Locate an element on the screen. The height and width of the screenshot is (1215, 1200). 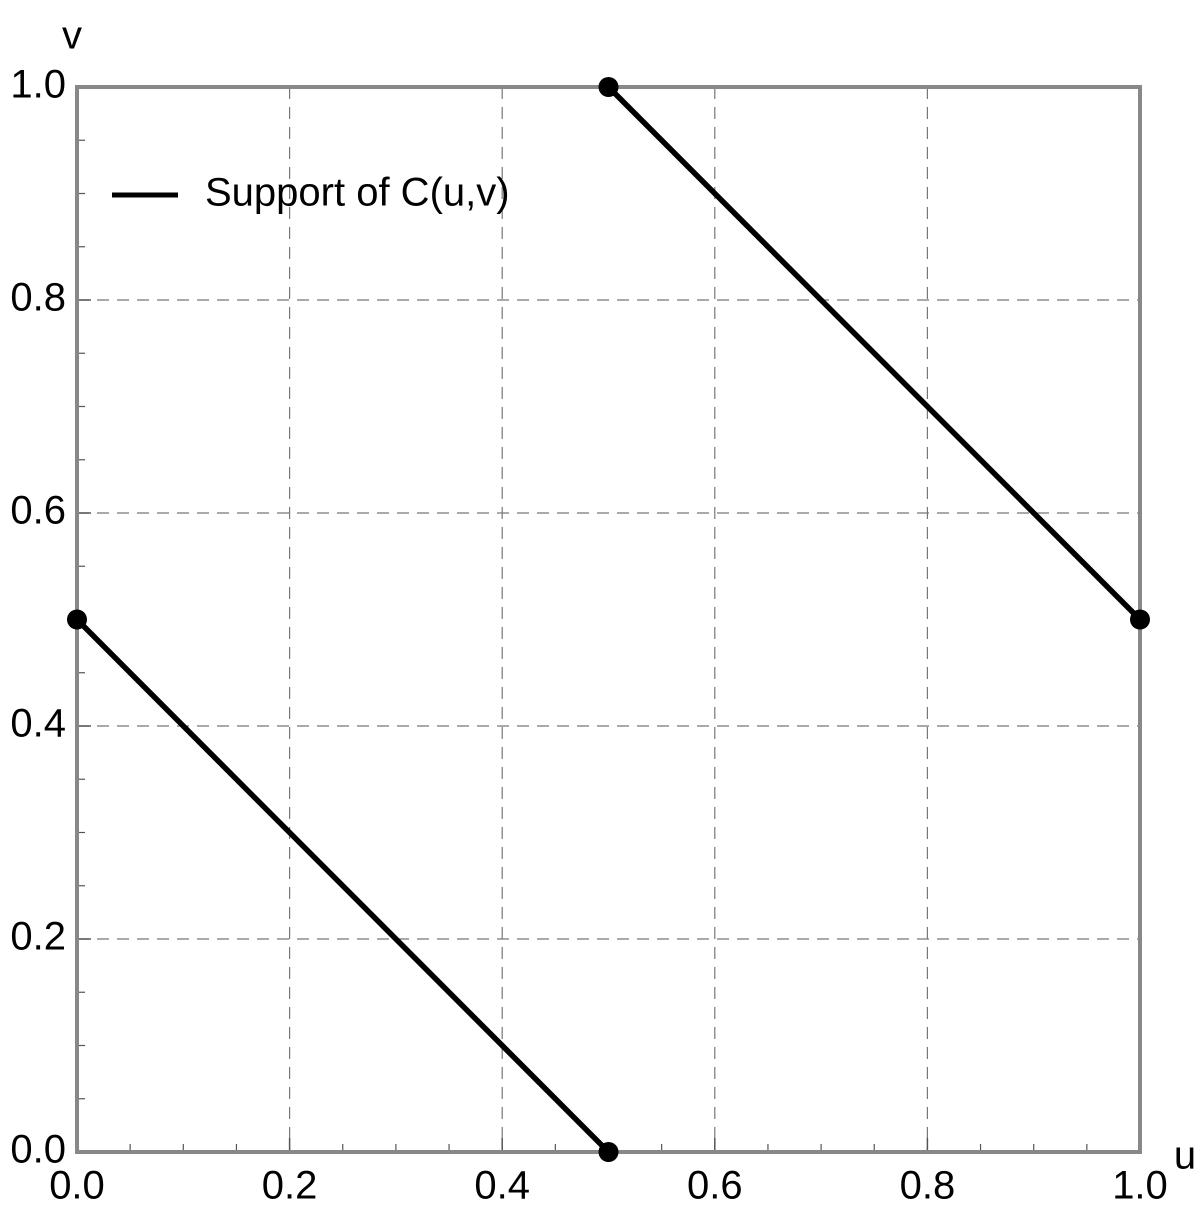
x-axis-label: u is located at coordinates (1185, 1156).